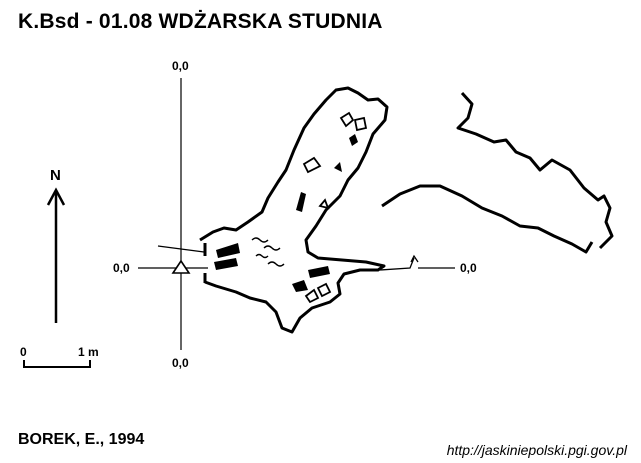  What do you see at coordinates (88, 352) in the screenshot?
I see `scale-bar-end-label: 1 m` at bounding box center [88, 352].